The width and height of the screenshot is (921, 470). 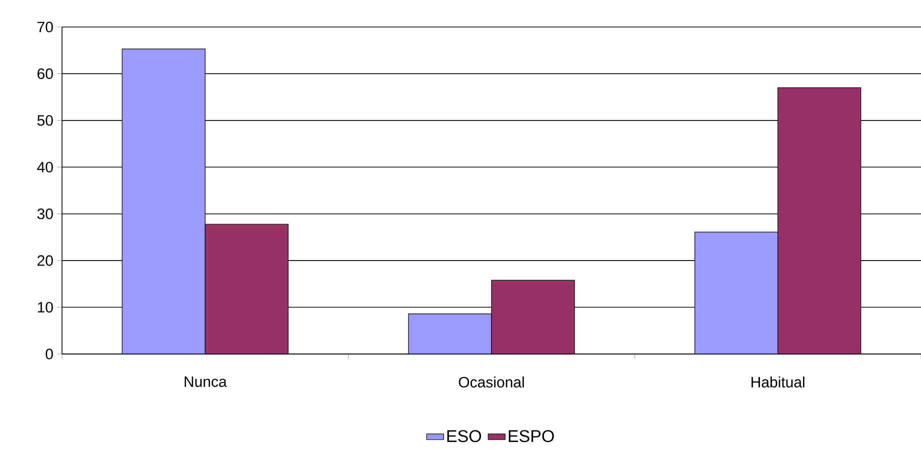 I want to click on y-tick-label: 20, so click(x=45, y=260).